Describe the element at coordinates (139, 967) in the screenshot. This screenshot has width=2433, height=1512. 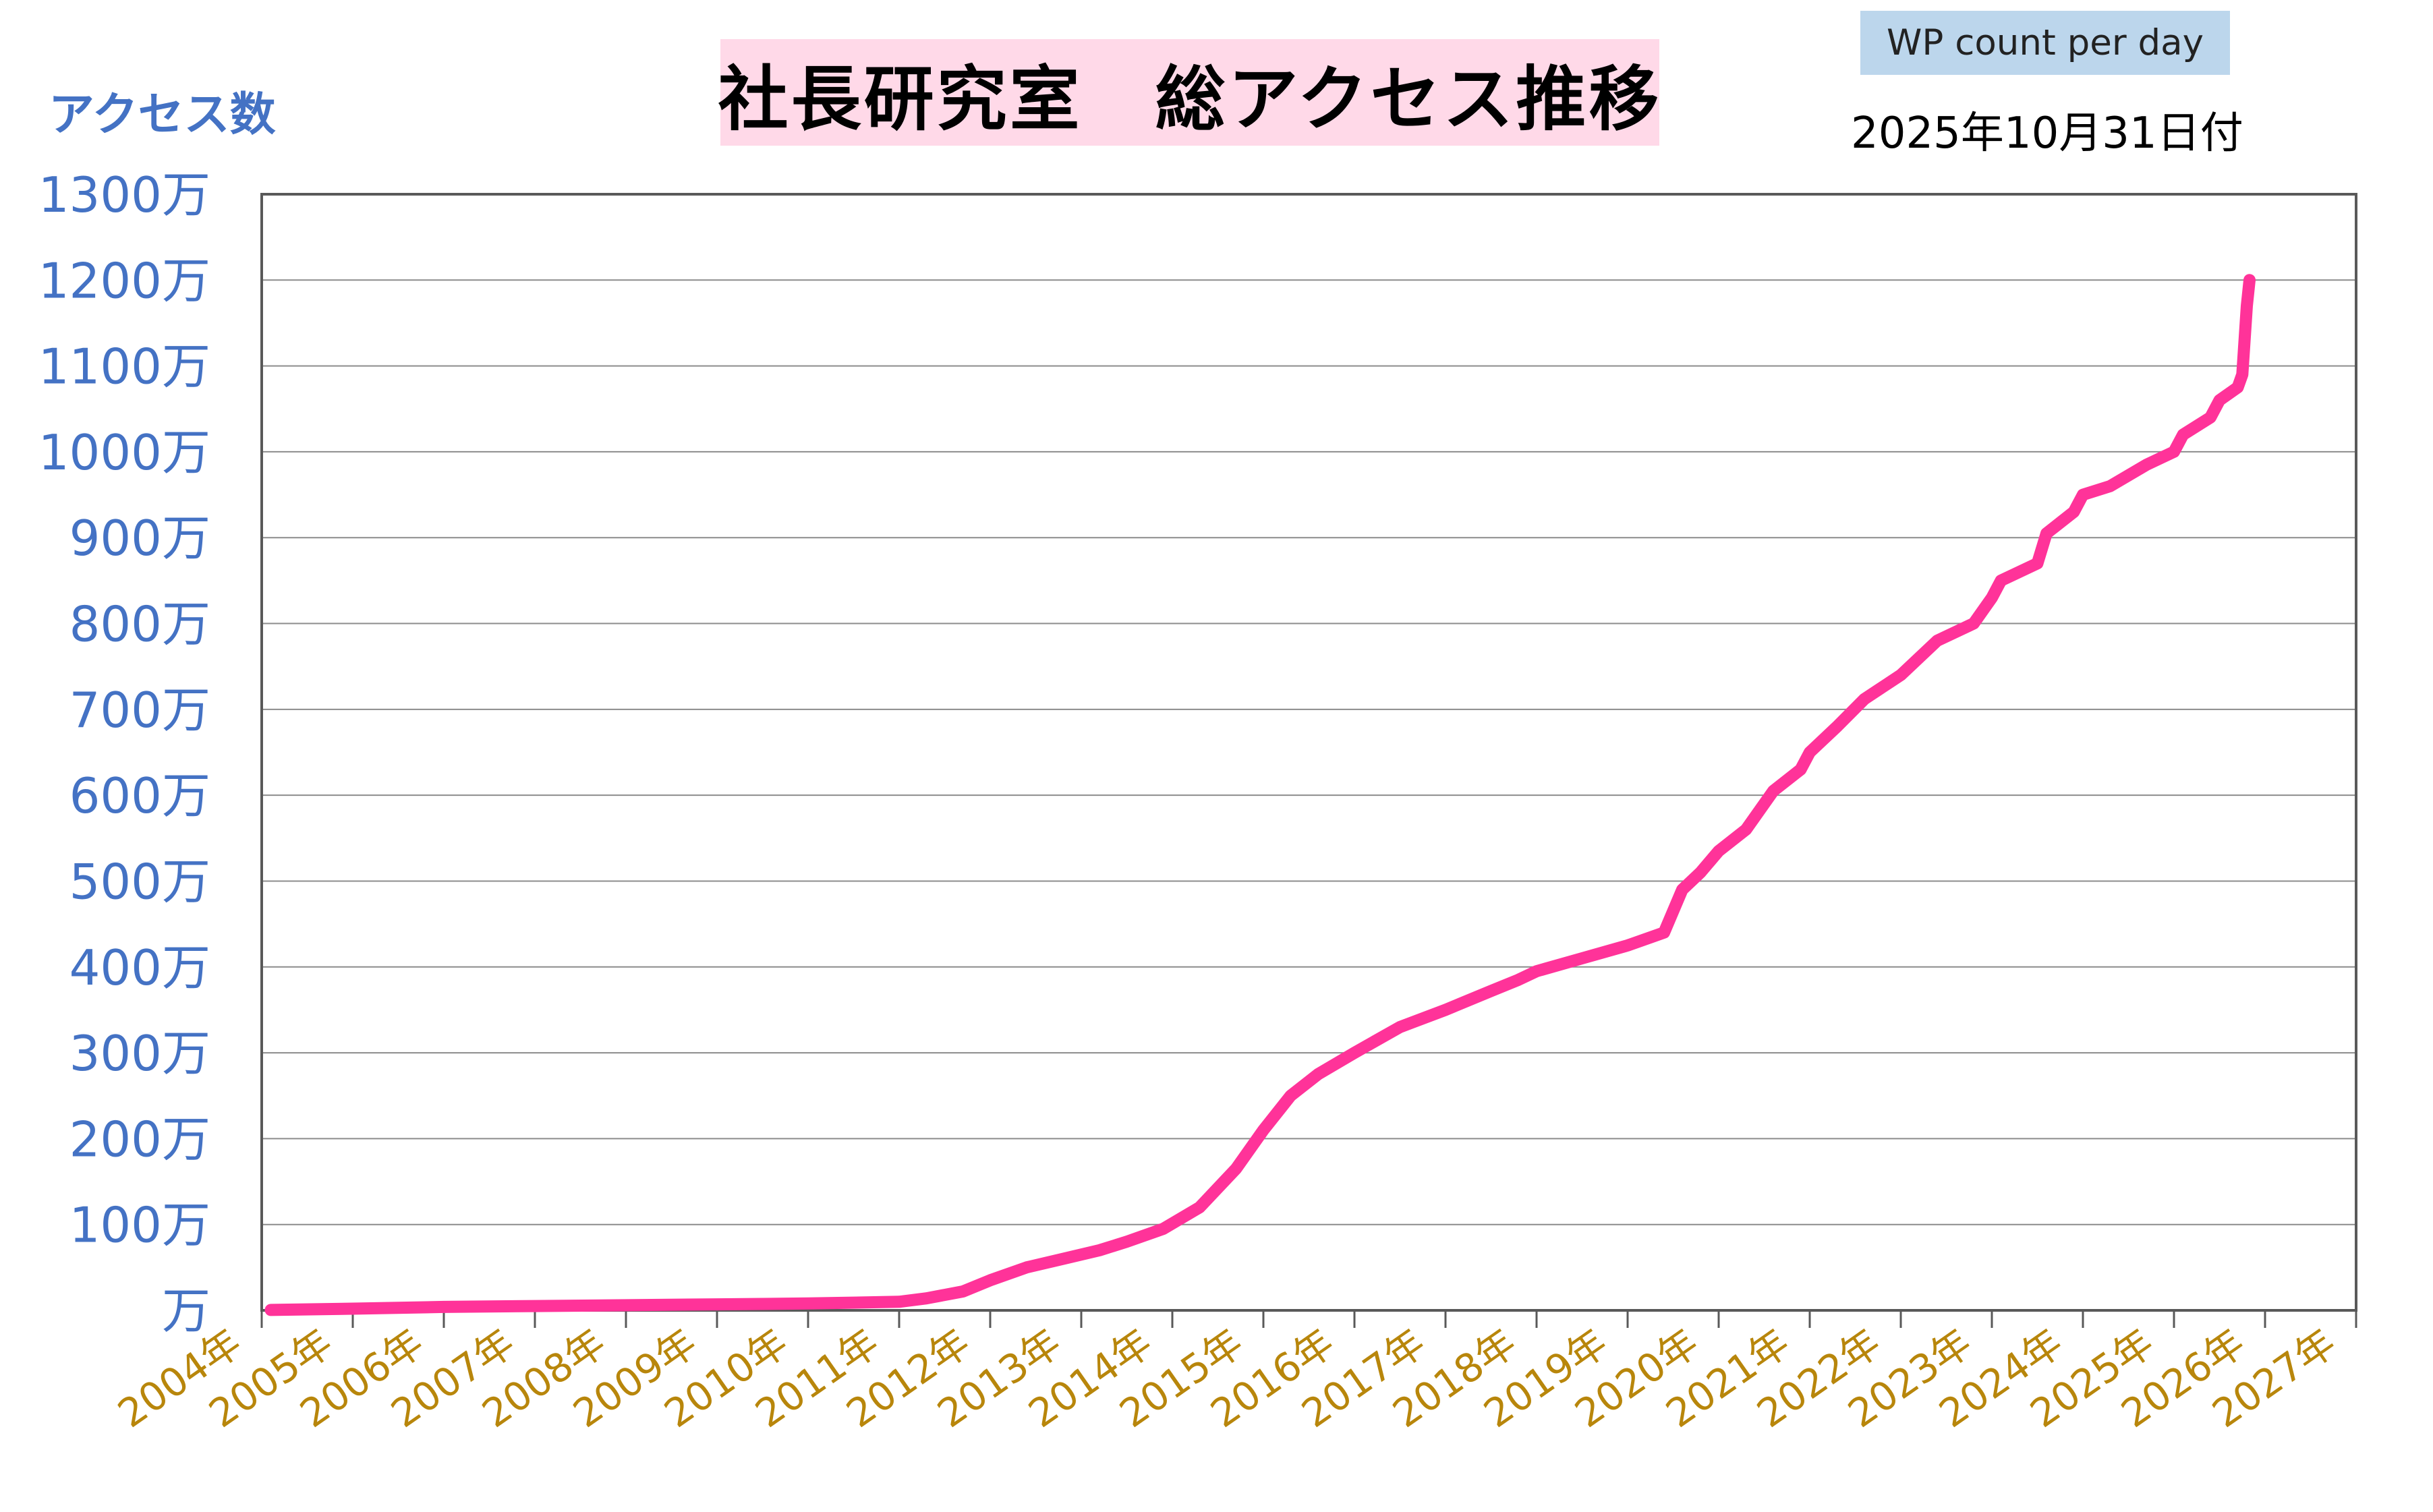
I see `y-tick-label: 400万` at that location.